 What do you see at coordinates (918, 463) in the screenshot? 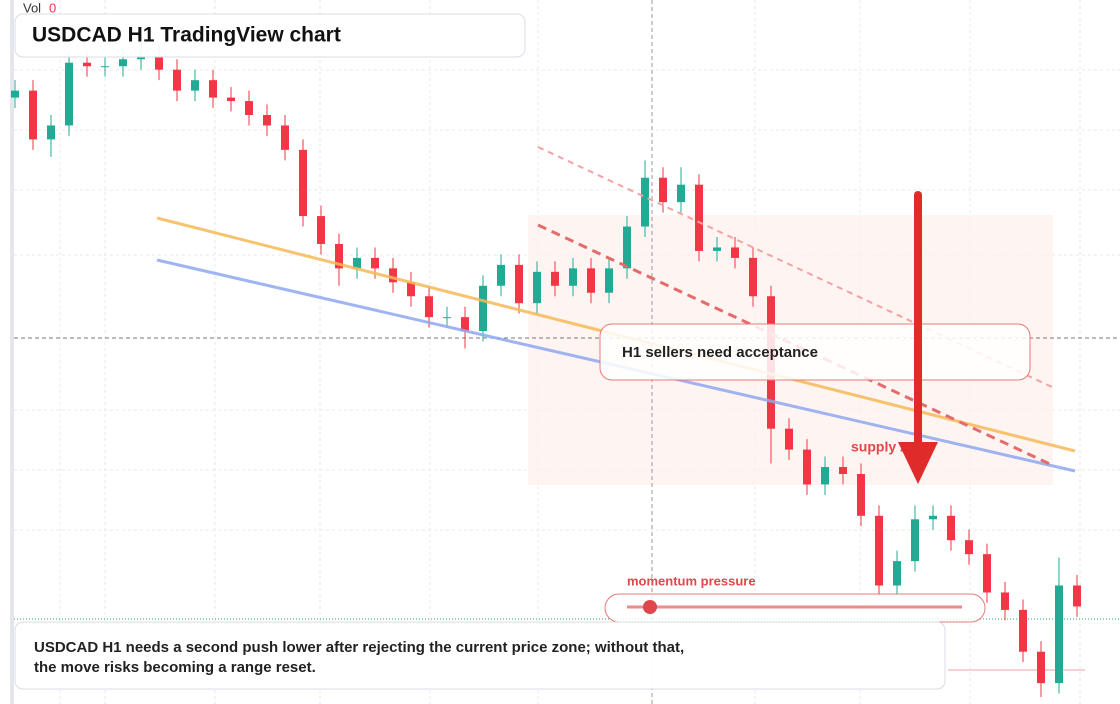
I see `arrow-head` at bounding box center [918, 463].